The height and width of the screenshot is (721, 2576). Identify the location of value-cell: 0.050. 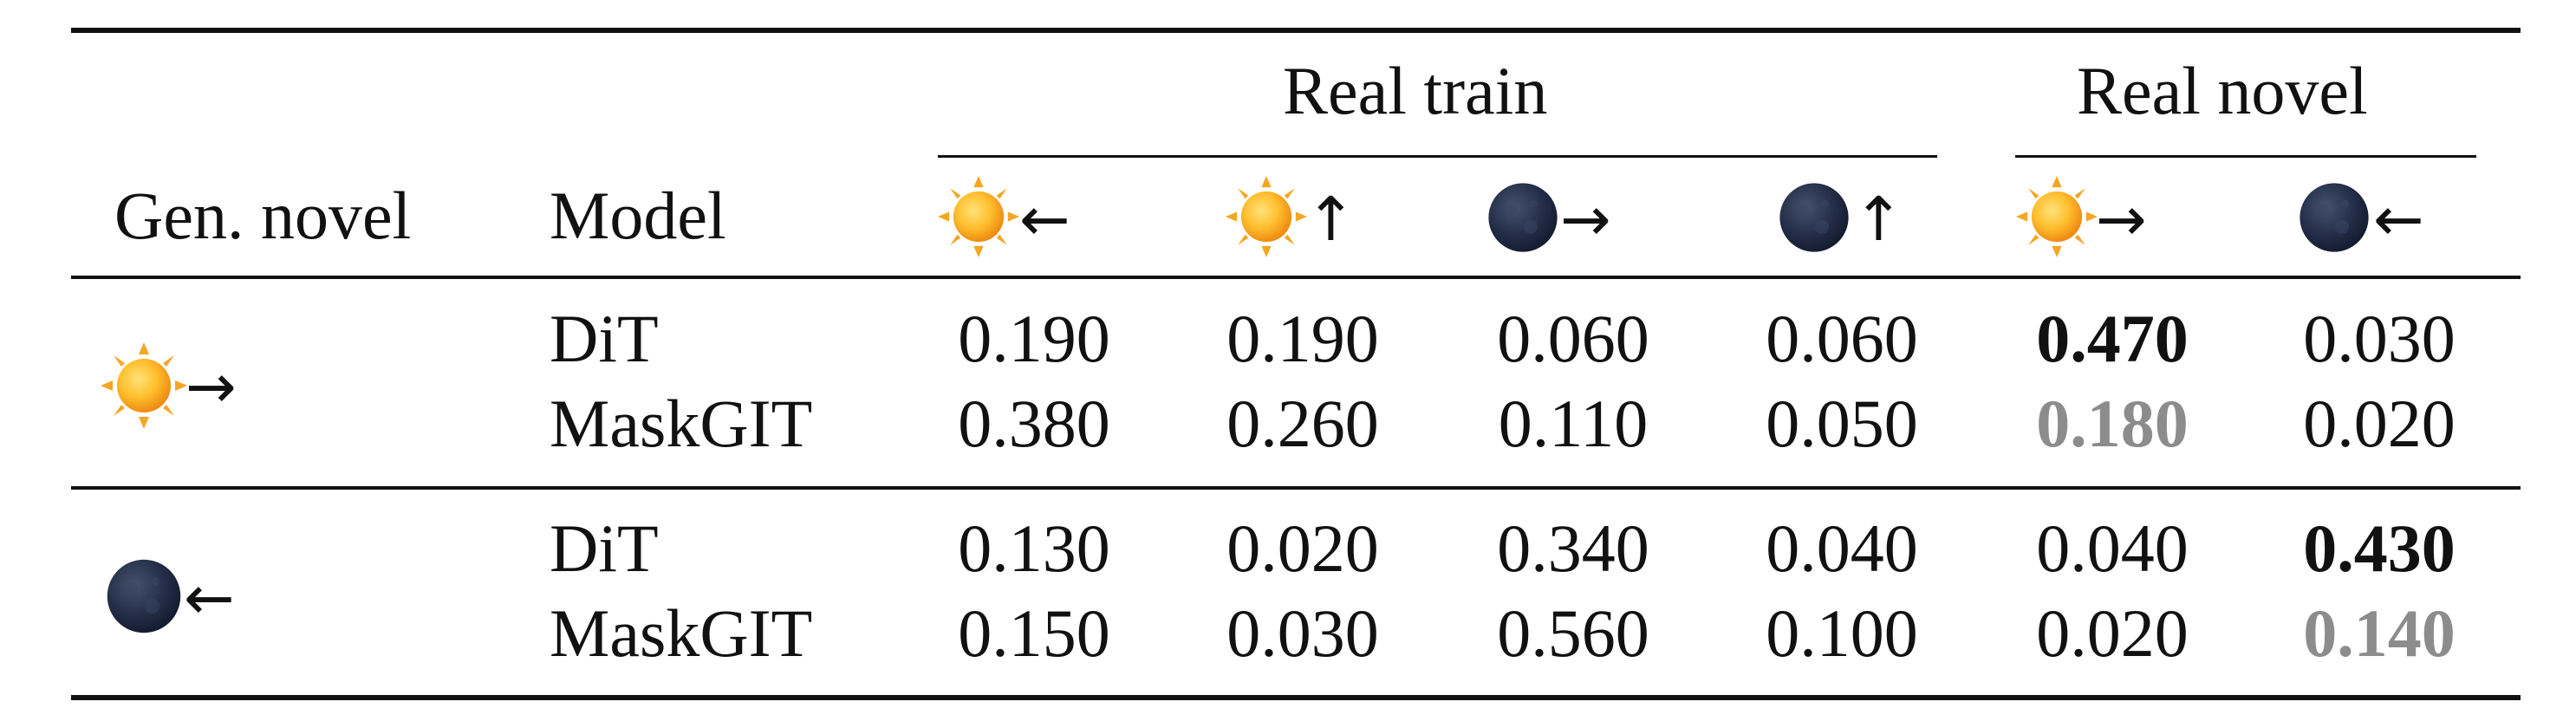
(1842, 423).